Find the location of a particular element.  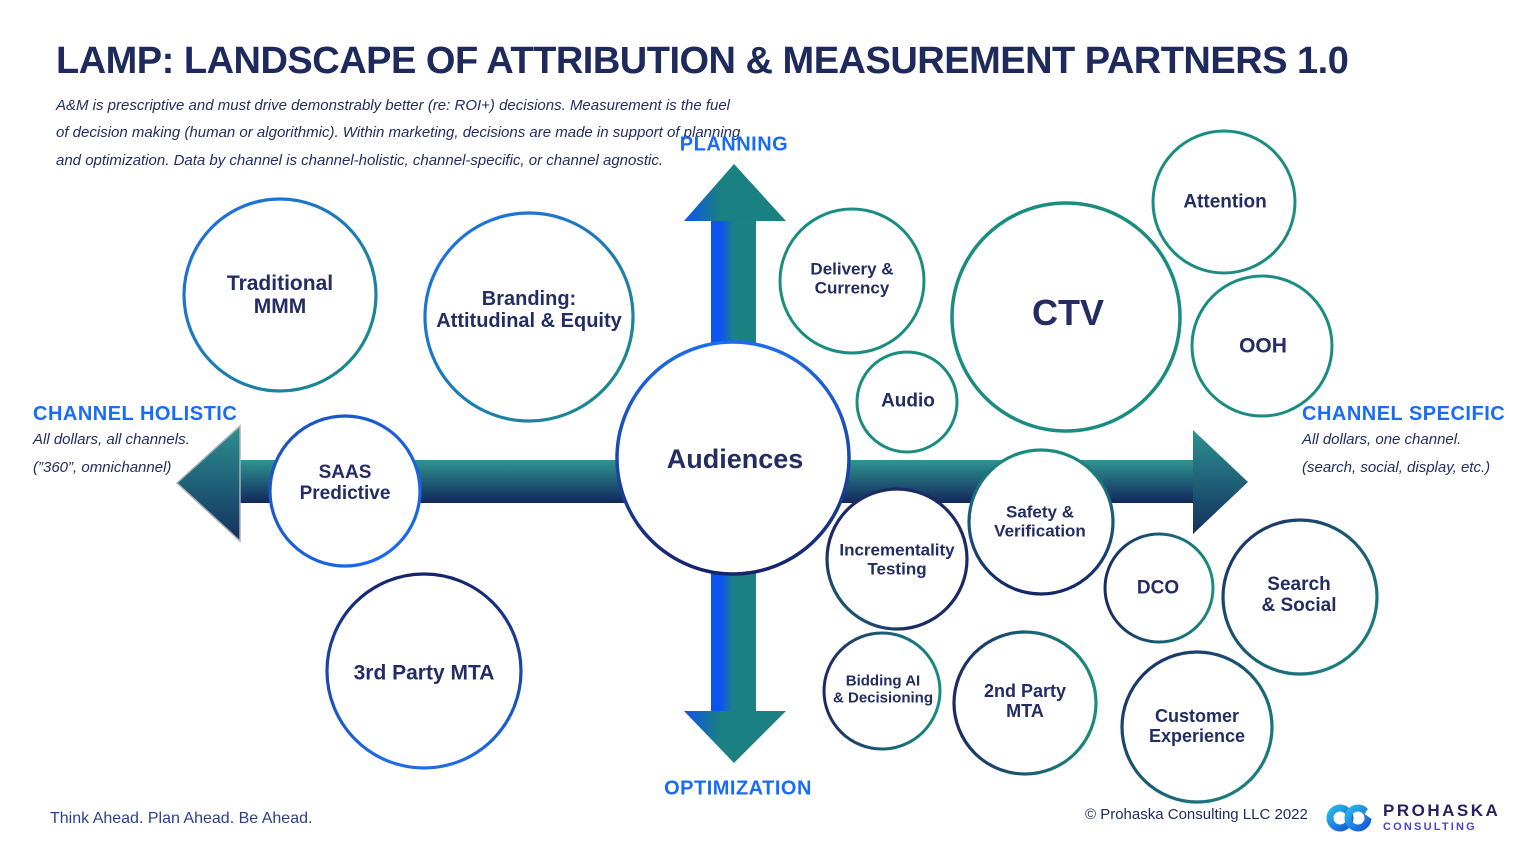

axis-label-optimization: OPTIMIZATION is located at coordinates (738, 788).